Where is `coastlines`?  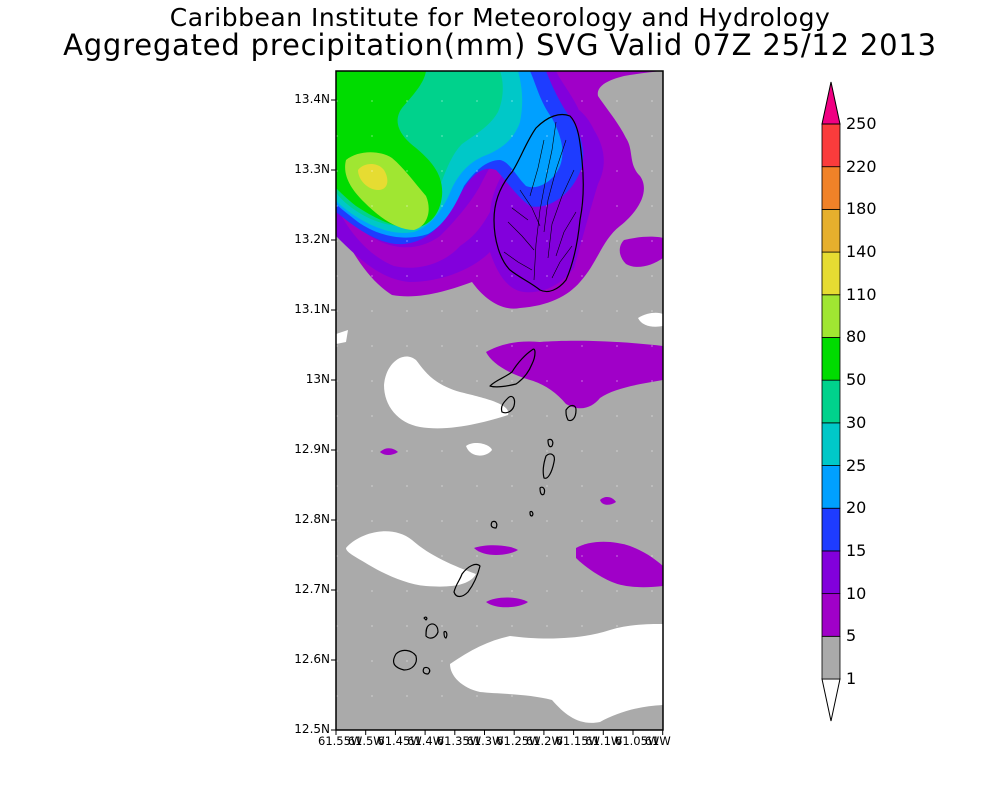
coastlines is located at coordinates (488, 394).